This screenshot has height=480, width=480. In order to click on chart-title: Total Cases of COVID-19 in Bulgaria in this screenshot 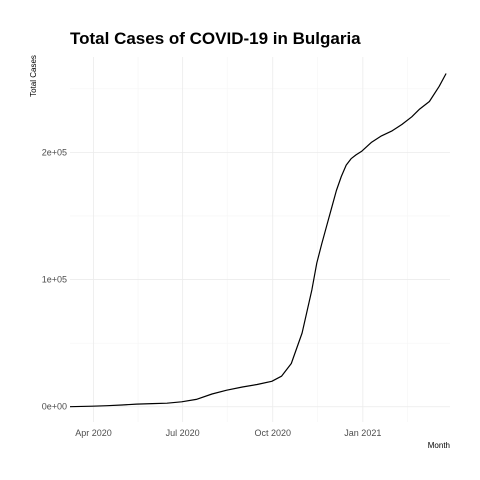, I will do `click(215, 38)`.